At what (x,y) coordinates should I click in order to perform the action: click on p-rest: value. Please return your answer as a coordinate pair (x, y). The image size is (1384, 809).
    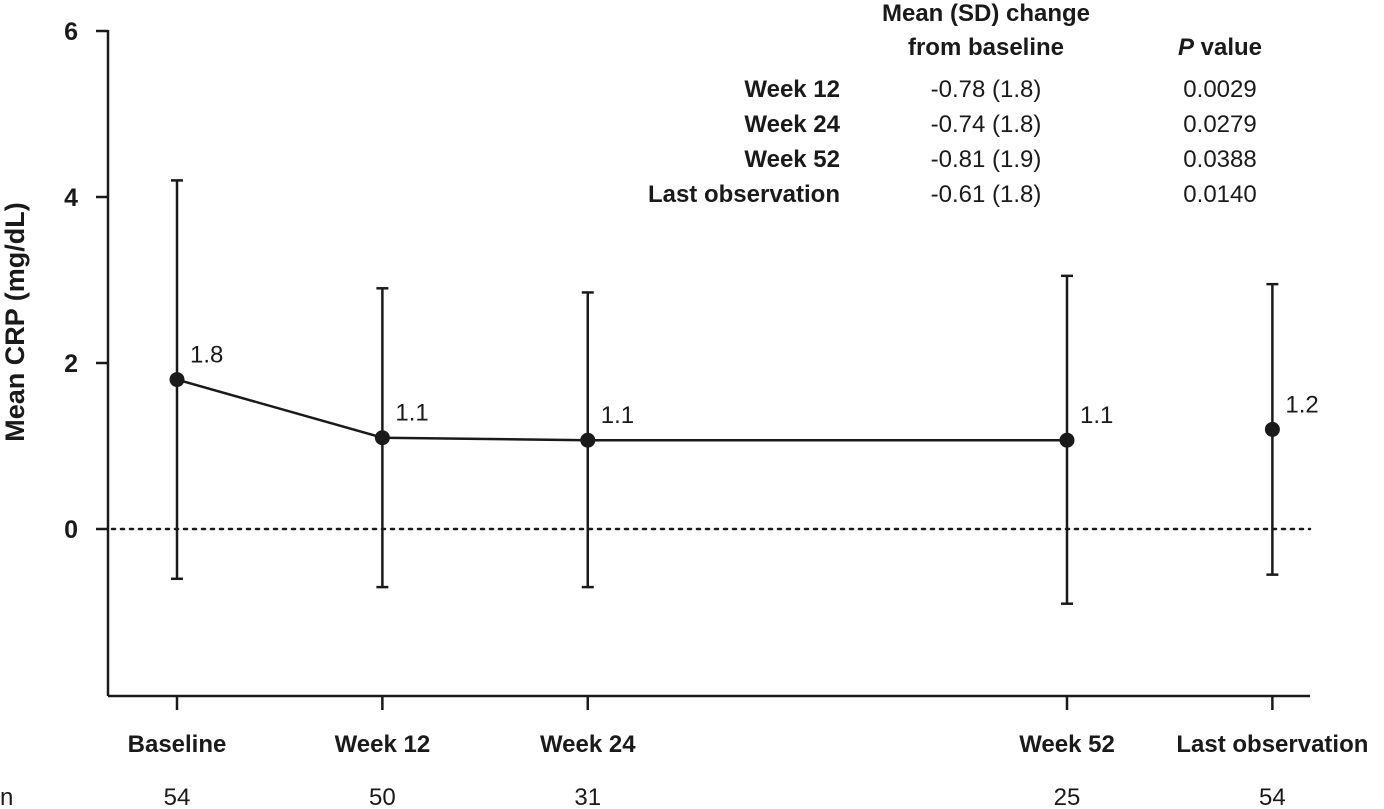
    Looking at the image, I should click on (1228, 47).